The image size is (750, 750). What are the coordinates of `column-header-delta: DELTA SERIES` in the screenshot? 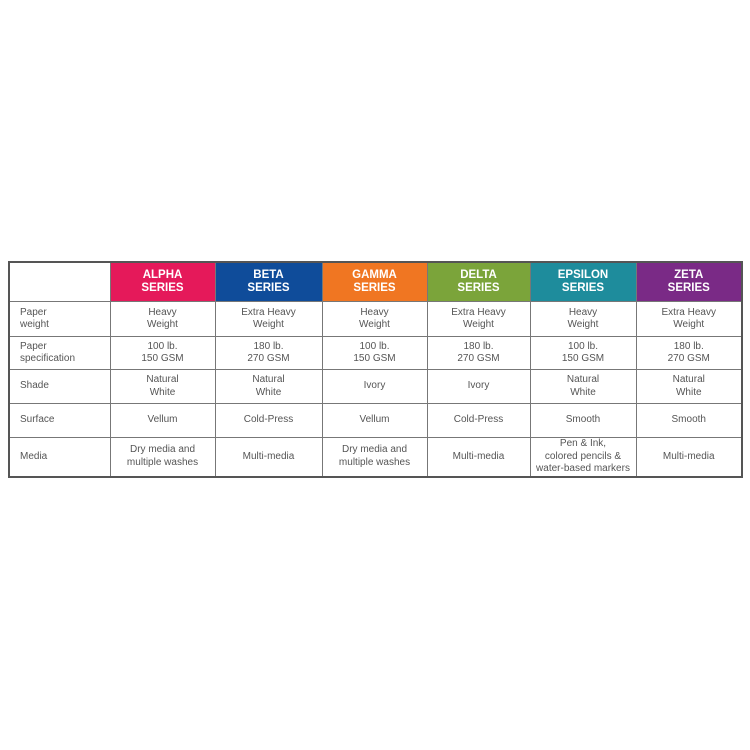 It's located at (478, 282).